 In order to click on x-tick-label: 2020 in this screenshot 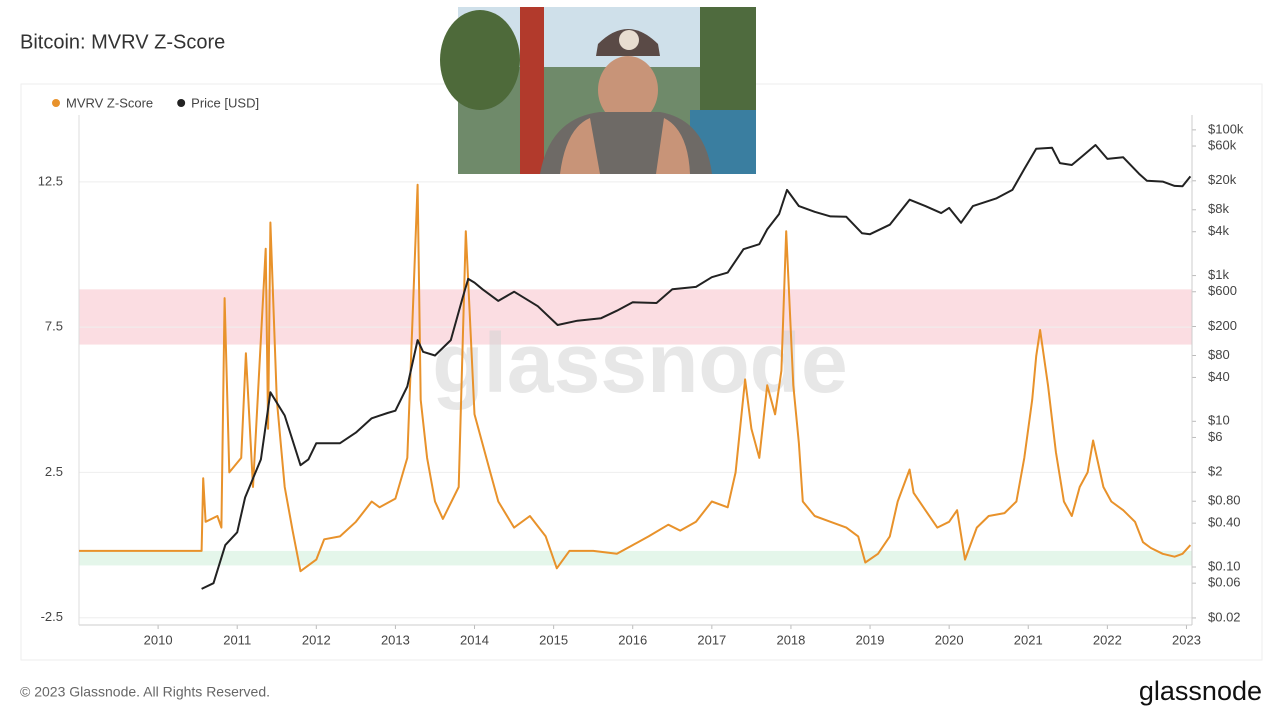, I will do `click(949, 639)`.